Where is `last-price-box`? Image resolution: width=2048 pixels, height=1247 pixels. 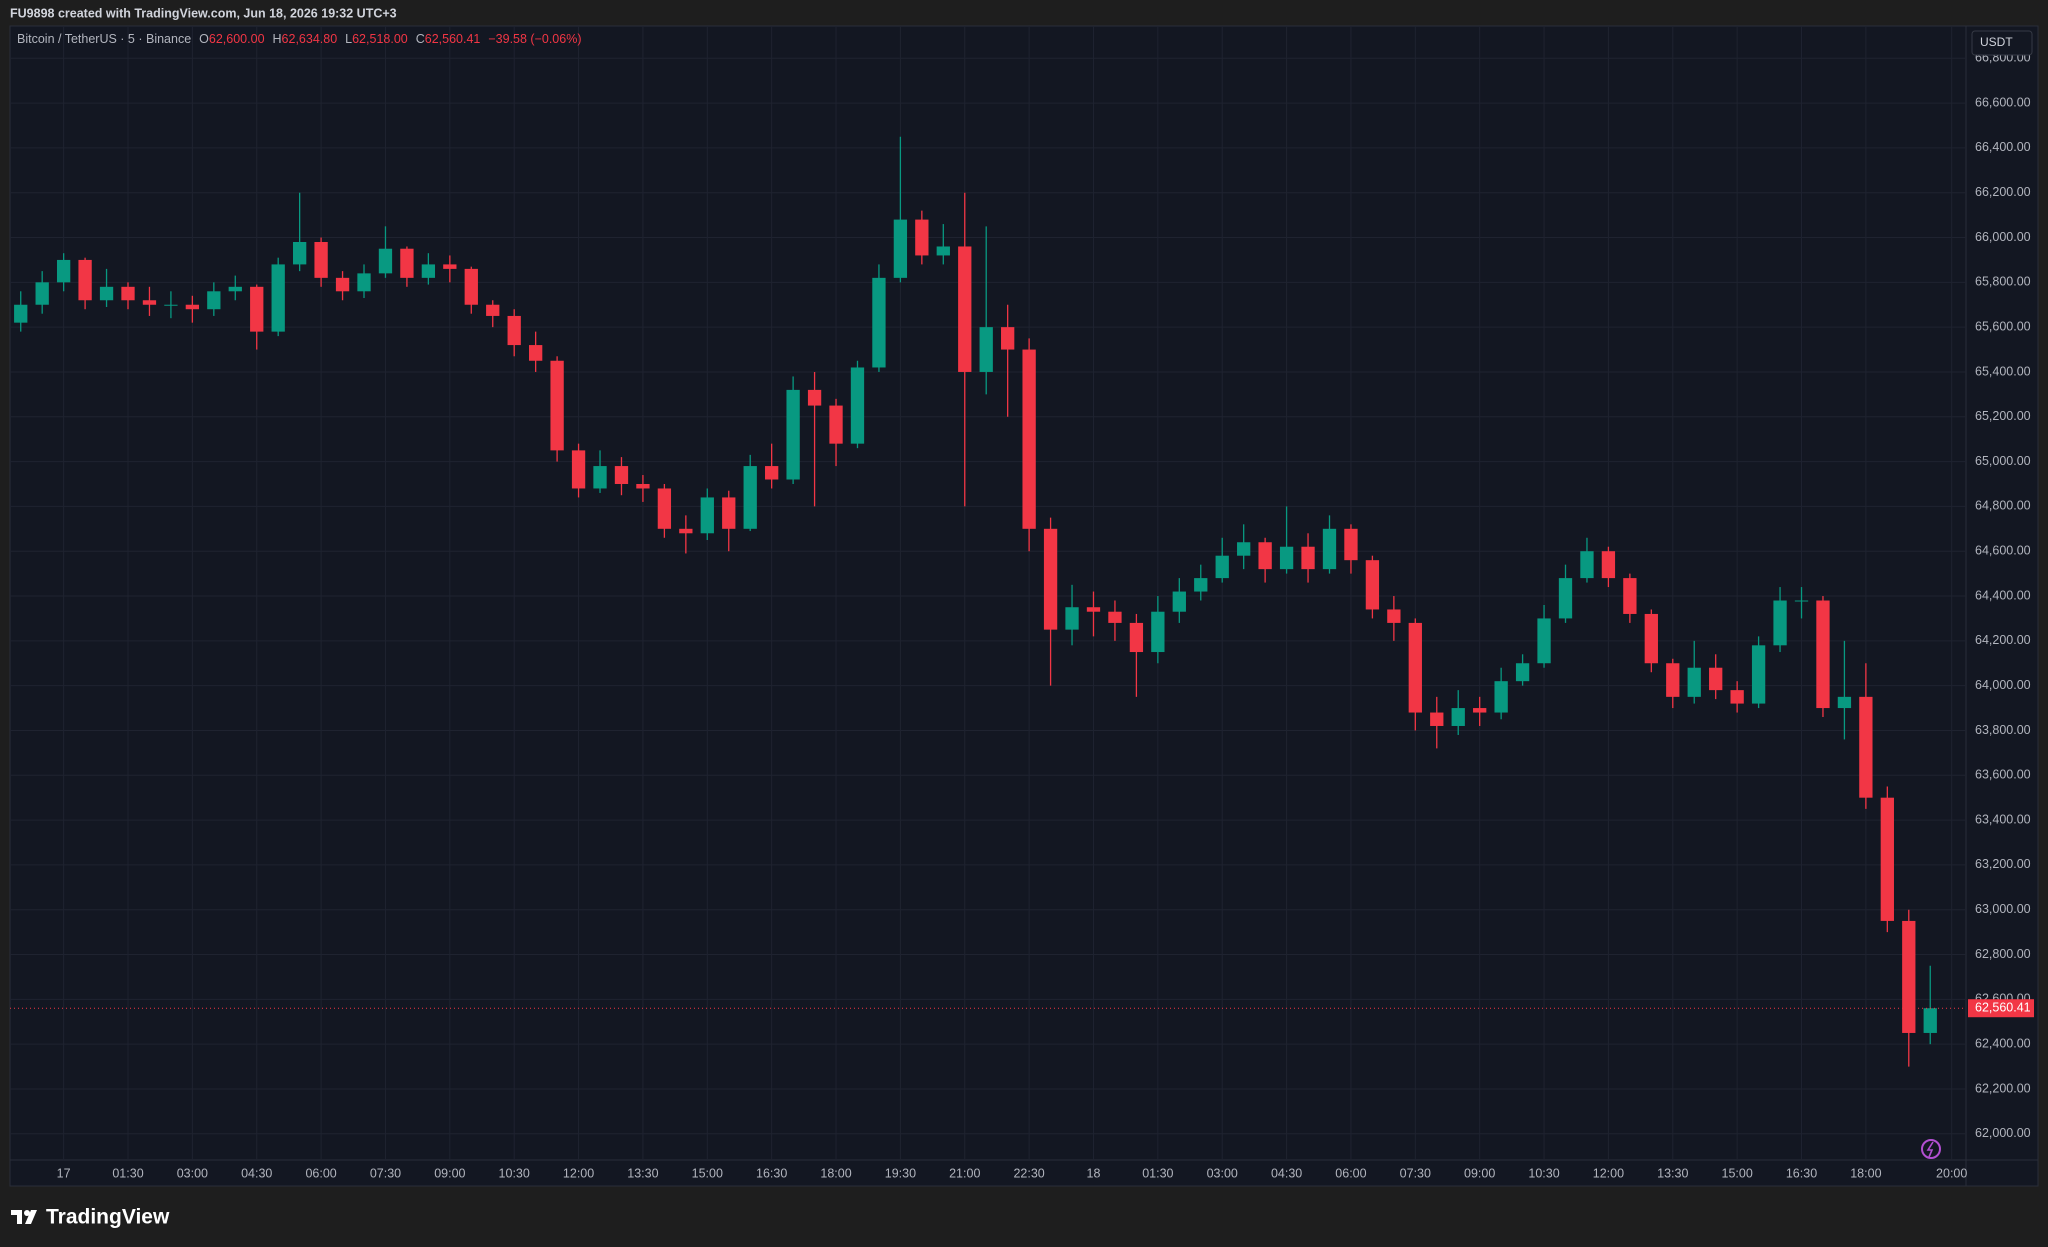 last-price-box is located at coordinates (2001, 1008).